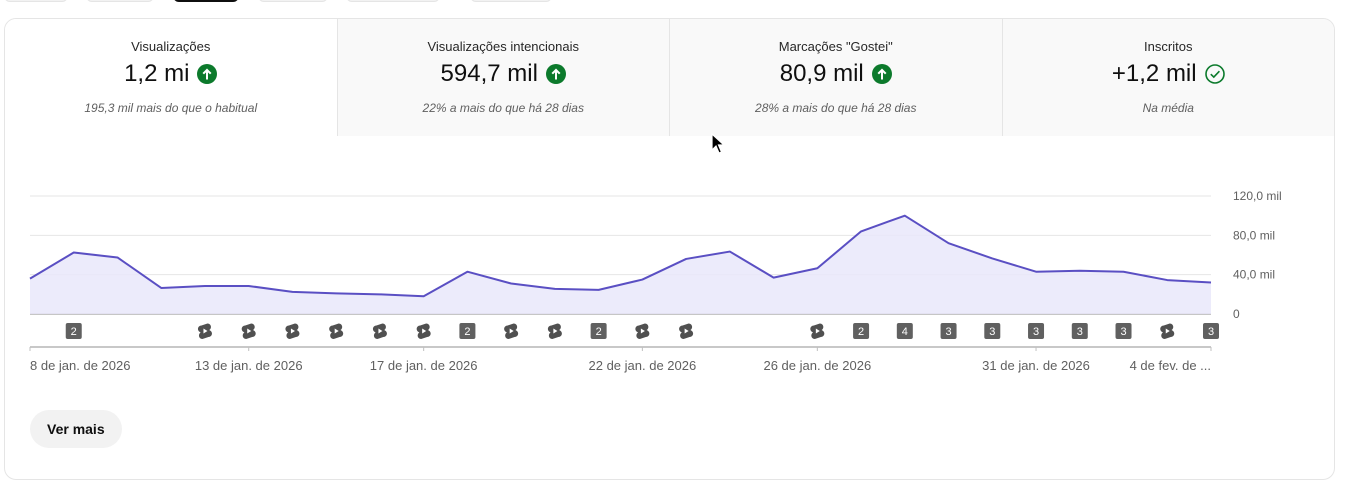 This screenshot has height=480, width=1345. I want to click on tab-subtitle: 22% a mais do que há 28 dias, so click(503, 108).